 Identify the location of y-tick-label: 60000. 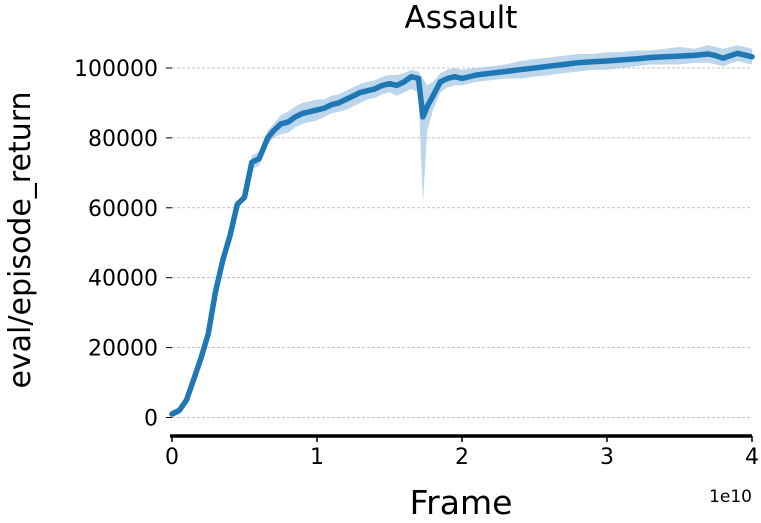
(123, 209).